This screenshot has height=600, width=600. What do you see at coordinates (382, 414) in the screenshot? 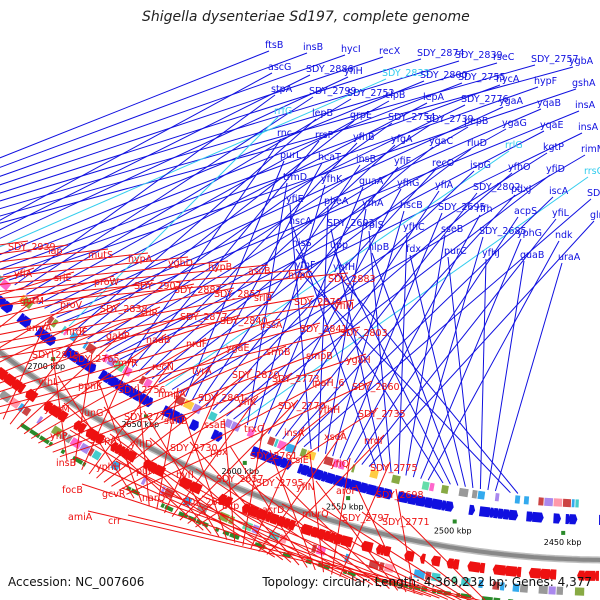
I see `reverse-gene-label: SDY_2735` at bounding box center [382, 414].